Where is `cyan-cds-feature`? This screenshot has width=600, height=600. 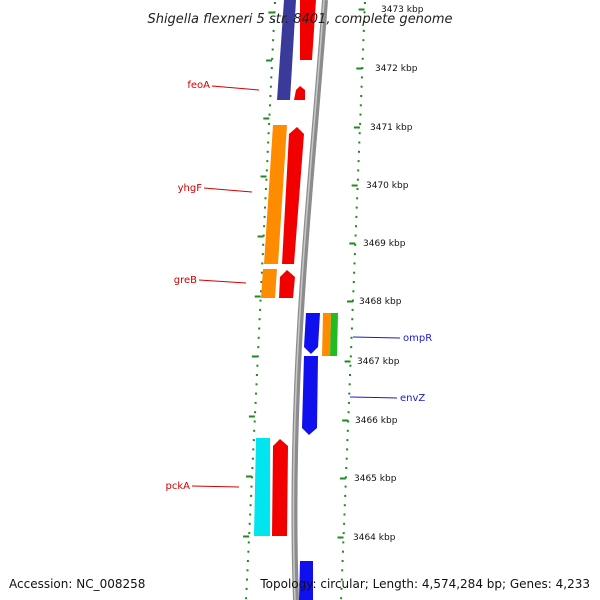
cyan-cds-feature is located at coordinates (262, 487).